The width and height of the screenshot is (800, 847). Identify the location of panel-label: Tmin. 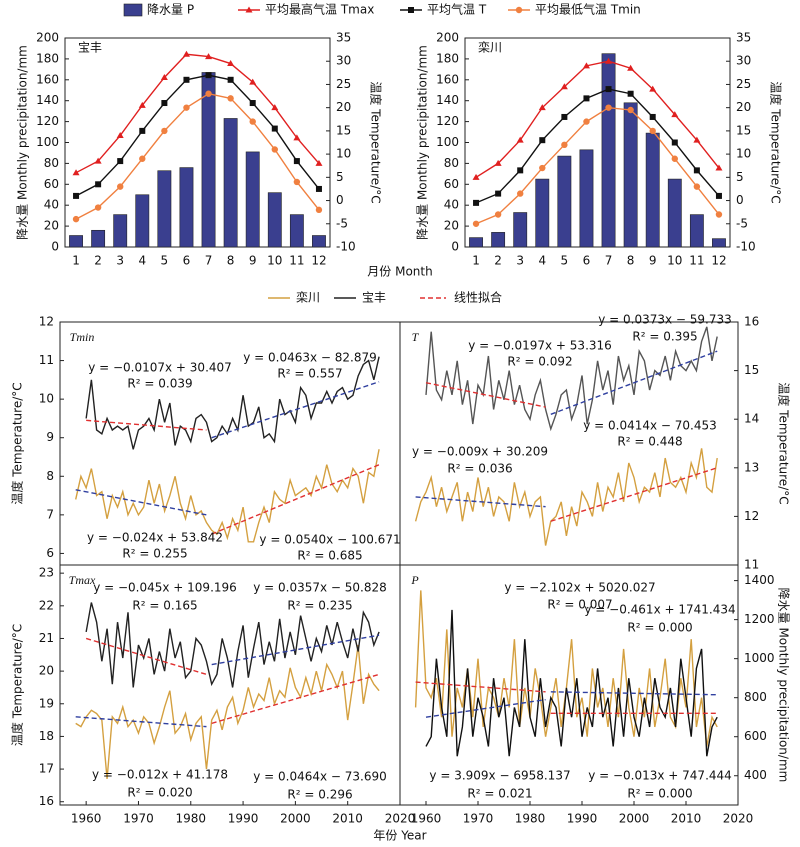
(82, 337).